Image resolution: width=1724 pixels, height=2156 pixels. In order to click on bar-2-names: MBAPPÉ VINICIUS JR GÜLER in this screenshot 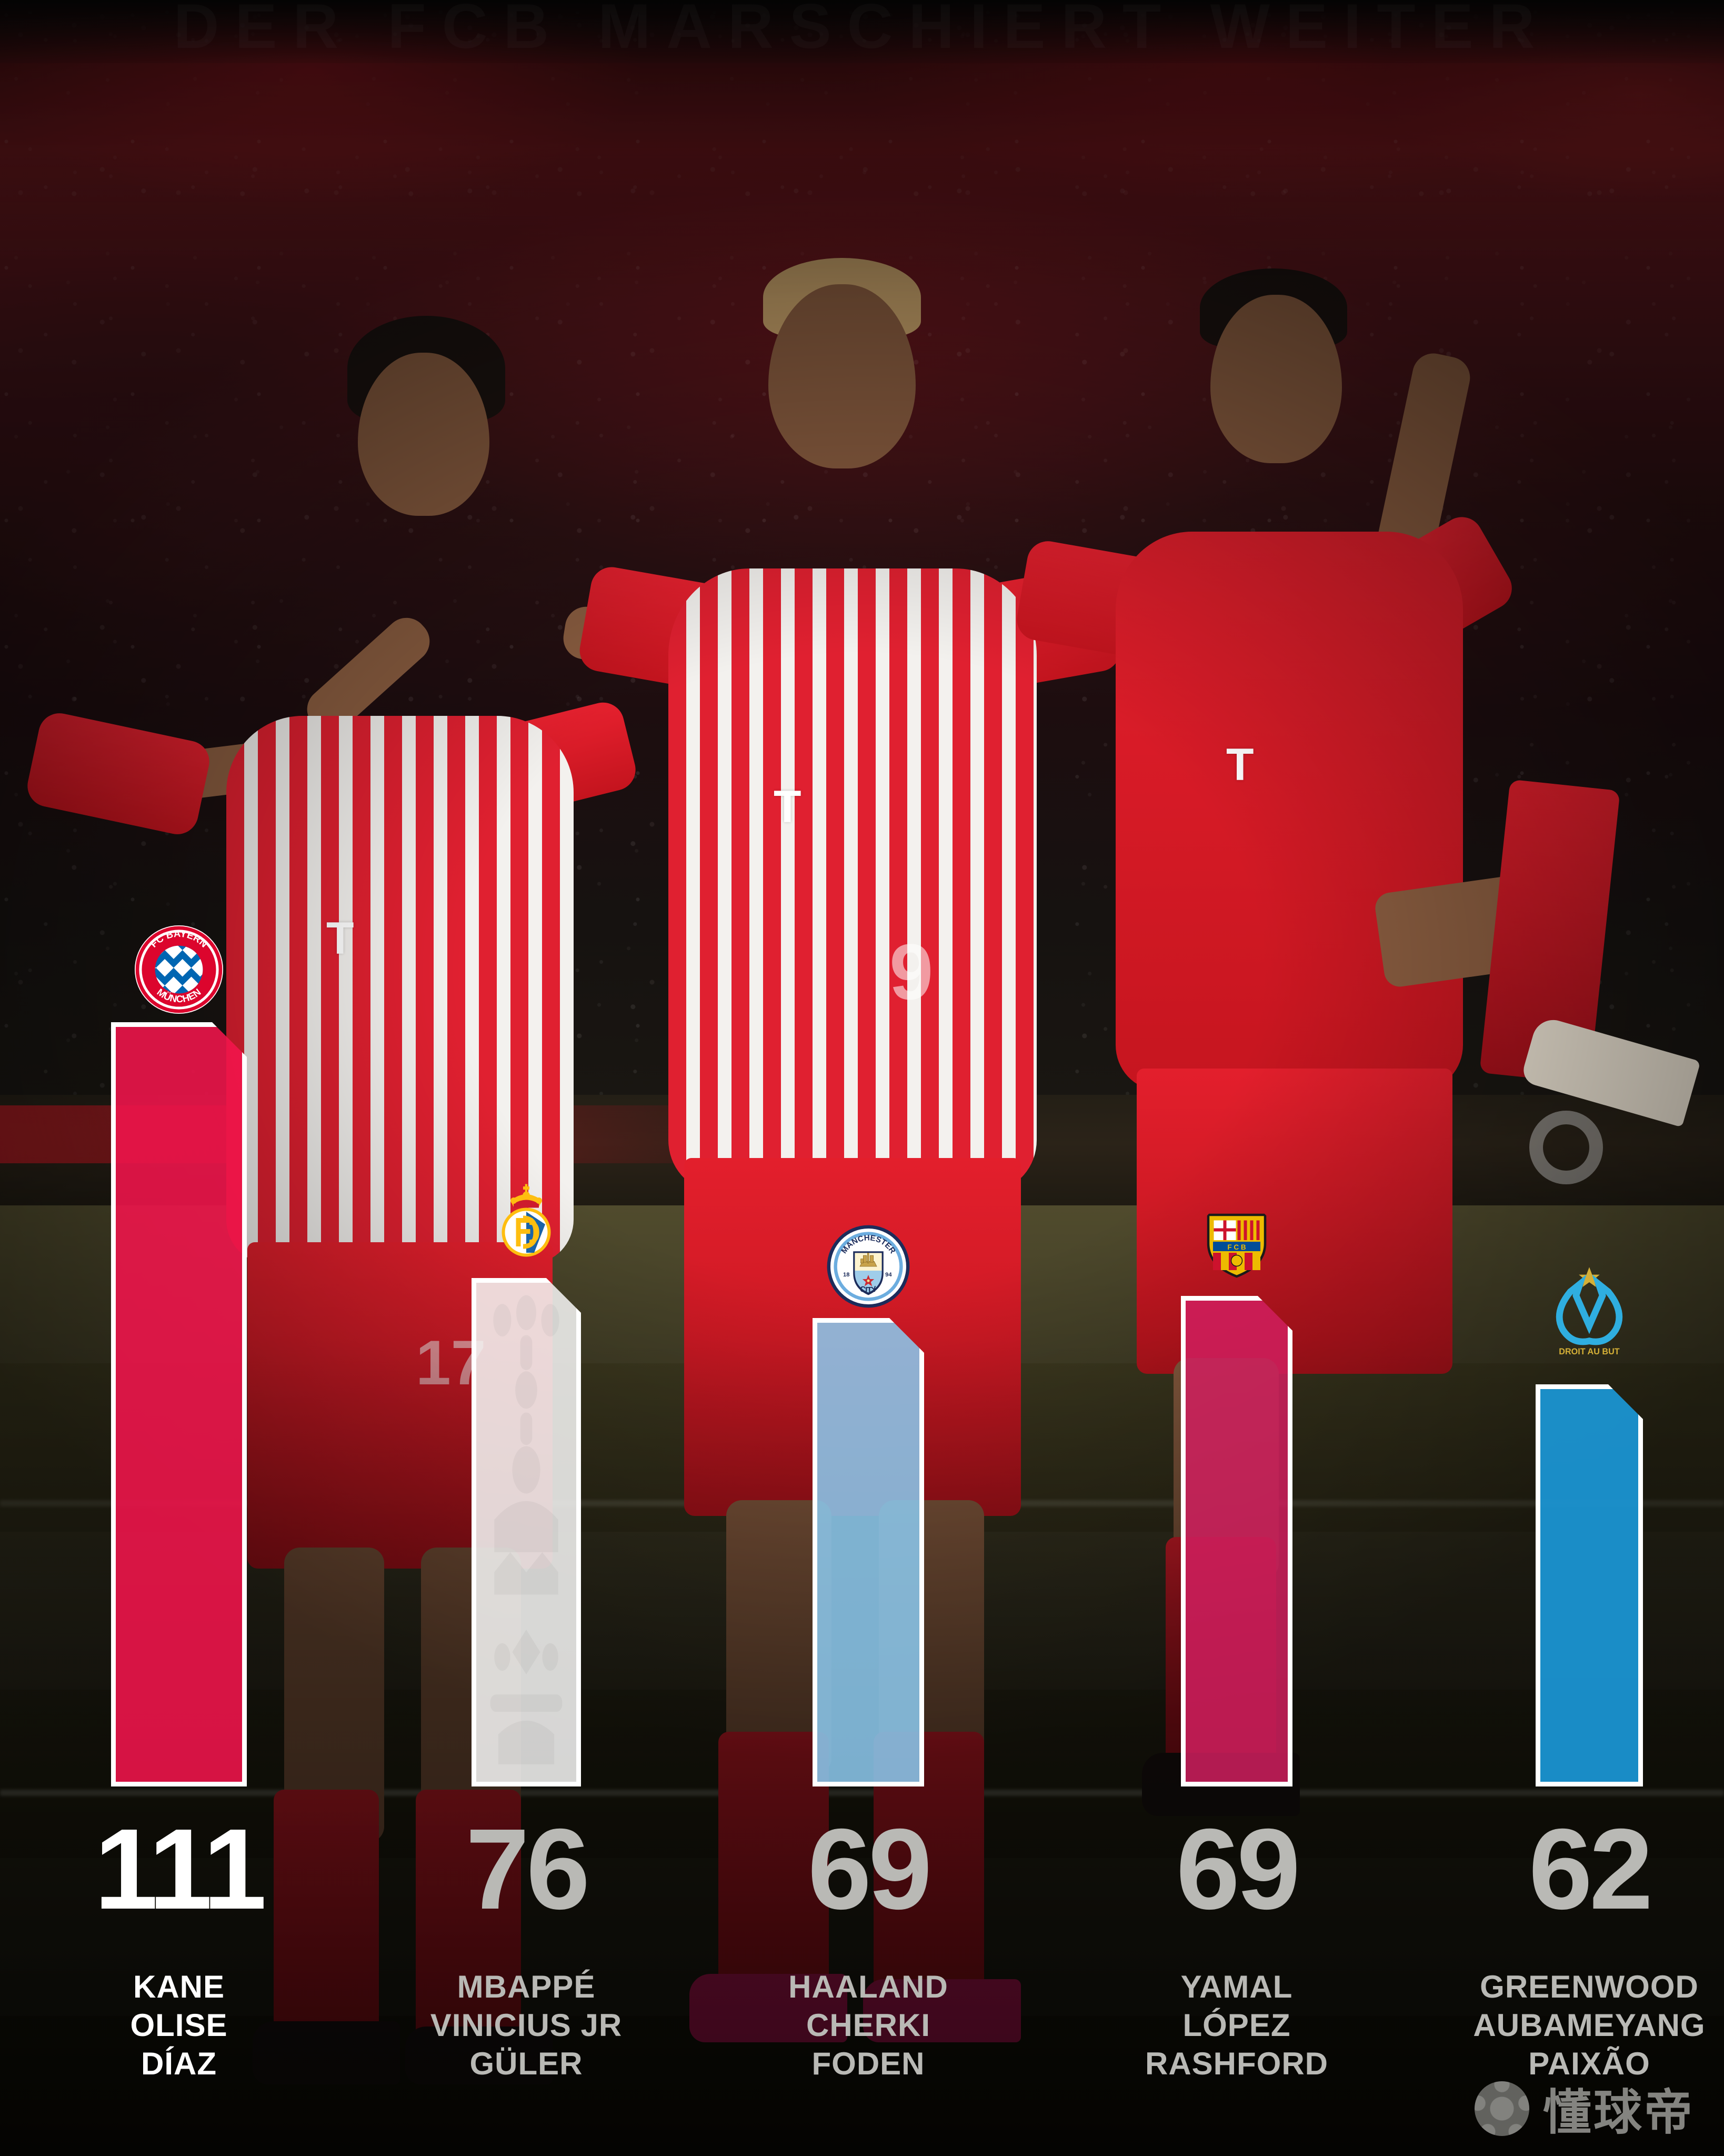, I will do `click(526, 2025)`.